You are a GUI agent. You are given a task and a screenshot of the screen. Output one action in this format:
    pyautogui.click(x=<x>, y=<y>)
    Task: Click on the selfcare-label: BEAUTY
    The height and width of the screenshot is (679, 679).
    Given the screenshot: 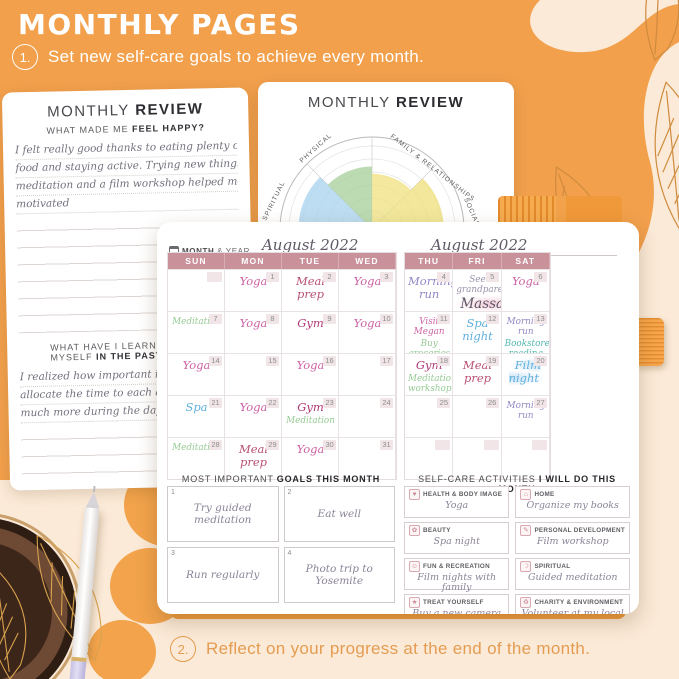 What is the action you would take?
    pyautogui.click(x=437, y=530)
    